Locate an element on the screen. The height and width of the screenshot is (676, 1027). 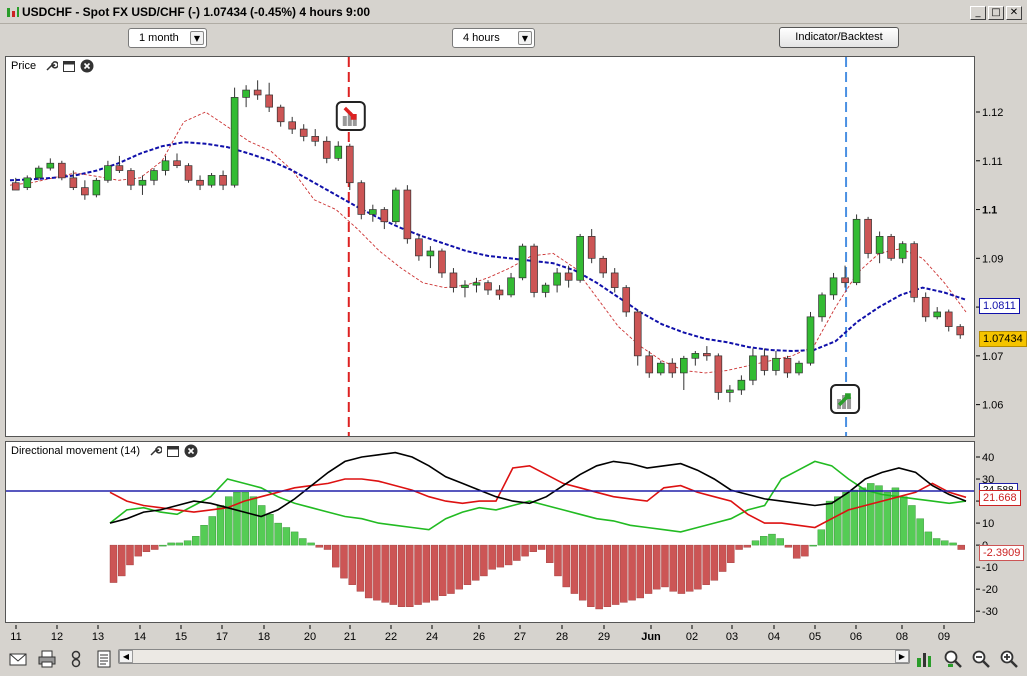
timeframe-select: 4 hours ▼ is located at coordinates (493, 38).